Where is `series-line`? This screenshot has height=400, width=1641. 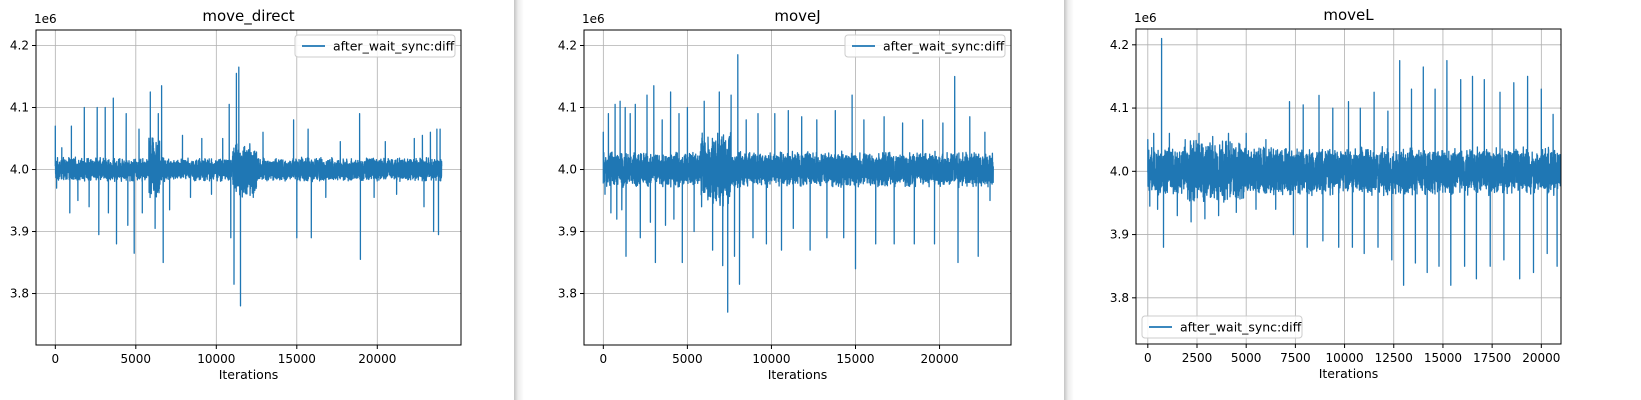
series-line is located at coordinates (248, 186).